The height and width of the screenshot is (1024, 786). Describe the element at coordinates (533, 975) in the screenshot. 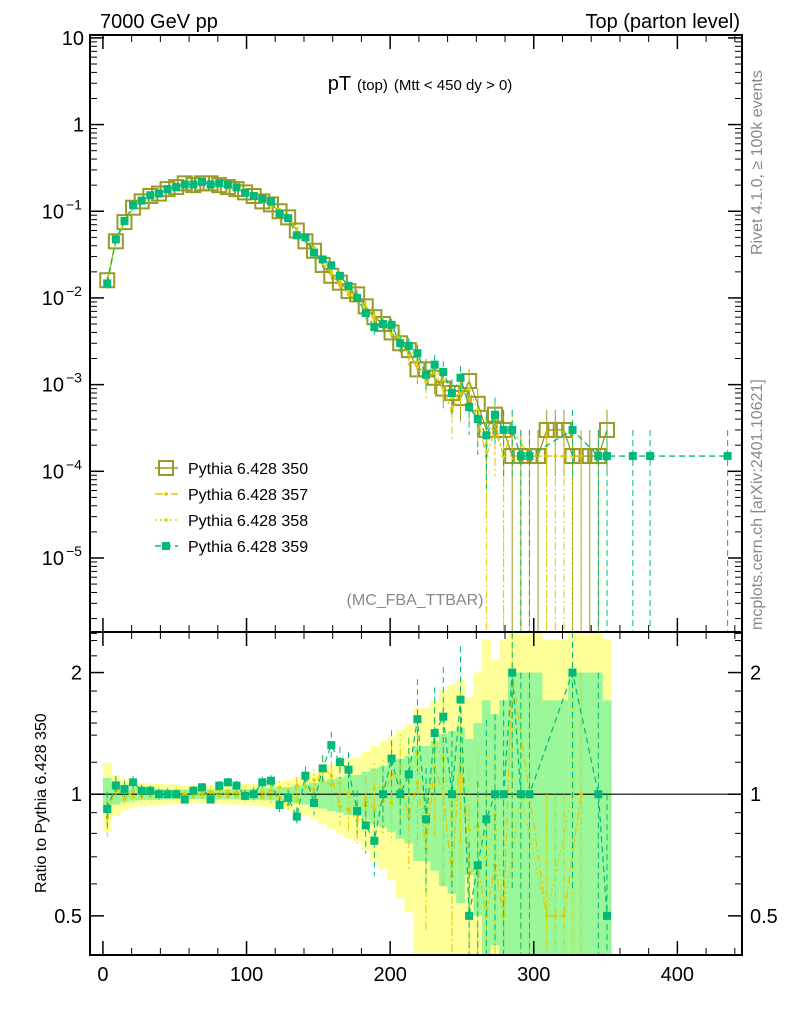

I see `x-tick-label: 300` at that location.